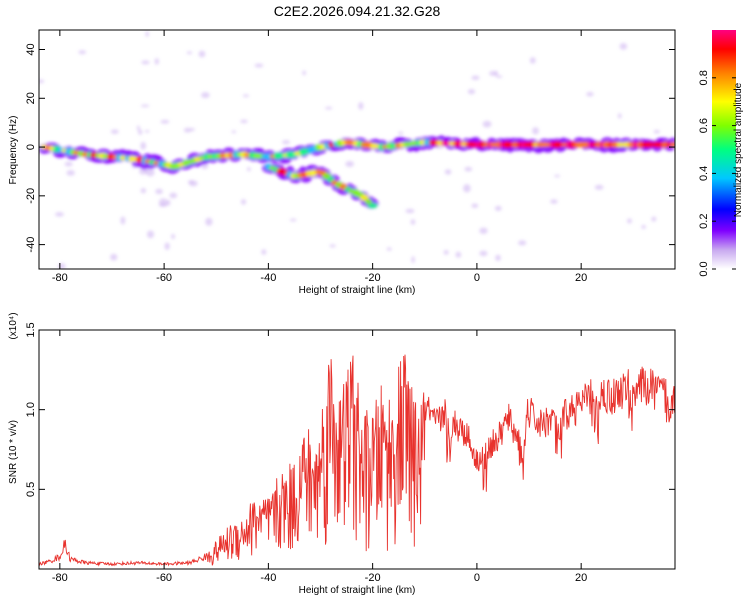 The width and height of the screenshot is (750, 600). Describe the element at coordinates (704, 77) in the screenshot. I see `colorbar-tick-label: 0.8` at that location.